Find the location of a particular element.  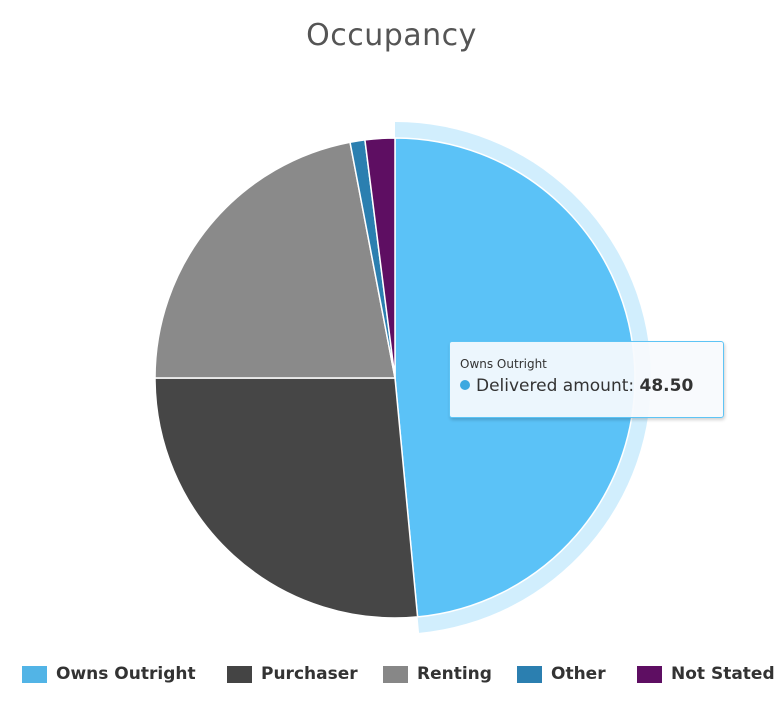

legend-item-other: Other is located at coordinates (561, 674).